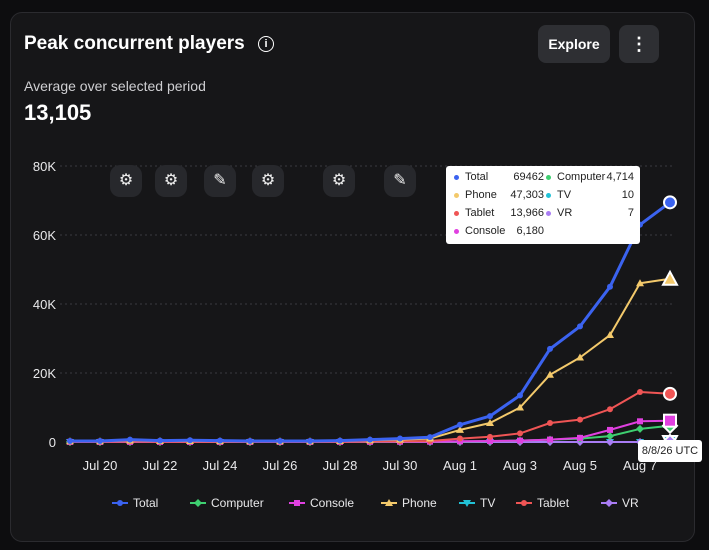 The image size is (709, 550). What do you see at coordinates (280, 465) in the screenshot?
I see `x-tick-label: Jul 26` at bounding box center [280, 465].